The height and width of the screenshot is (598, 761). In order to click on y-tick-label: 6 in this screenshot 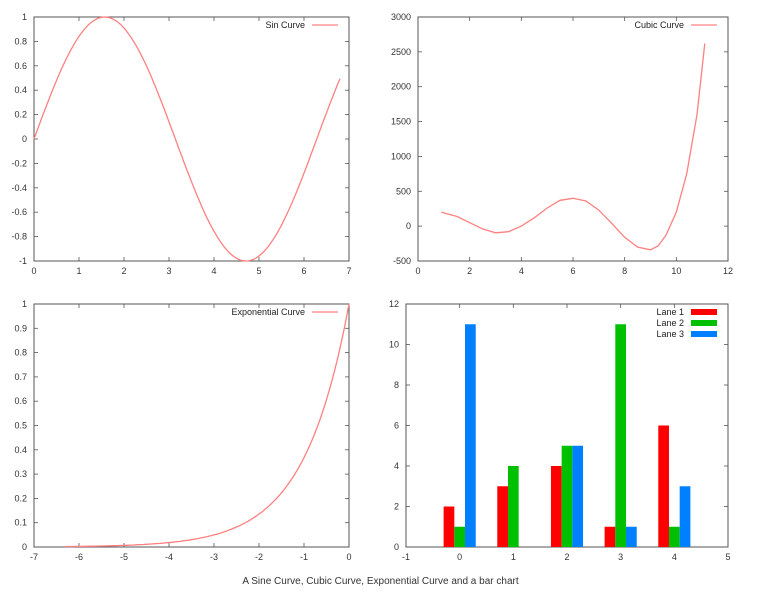, I will do `click(396, 426)`.